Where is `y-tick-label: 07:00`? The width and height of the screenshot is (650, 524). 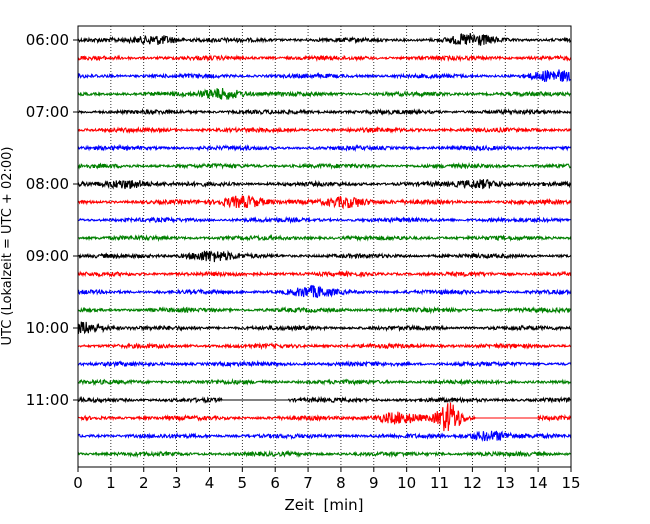
y-tick-label: 07:00 is located at coordinates (47, 112).